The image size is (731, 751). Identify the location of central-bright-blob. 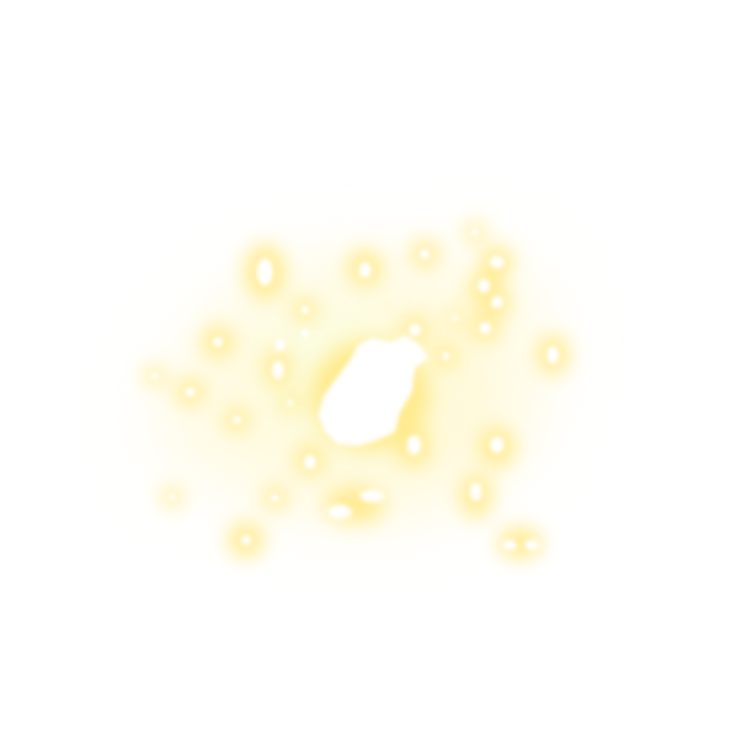
(373, 390).